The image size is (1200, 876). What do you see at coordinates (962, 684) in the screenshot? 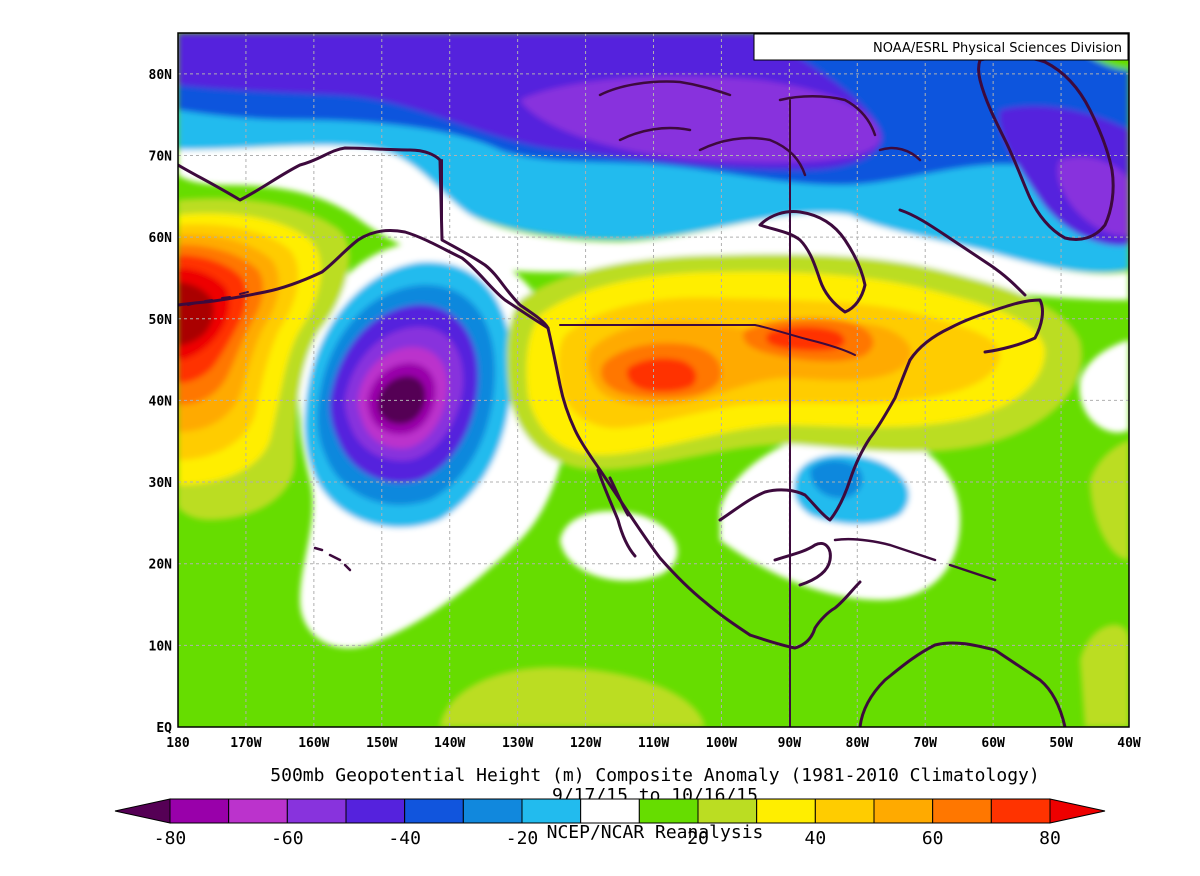
I see `coast-south-america` at bounding box center [962, 684].